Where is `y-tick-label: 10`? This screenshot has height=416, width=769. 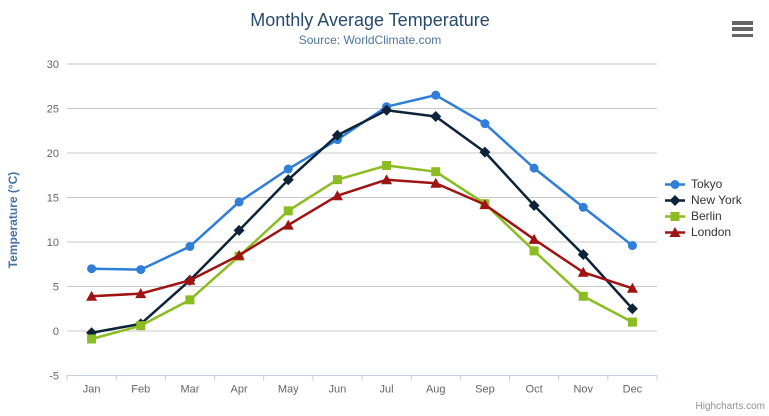 y-tick-label: 10 is located at coordinates (53, 243).